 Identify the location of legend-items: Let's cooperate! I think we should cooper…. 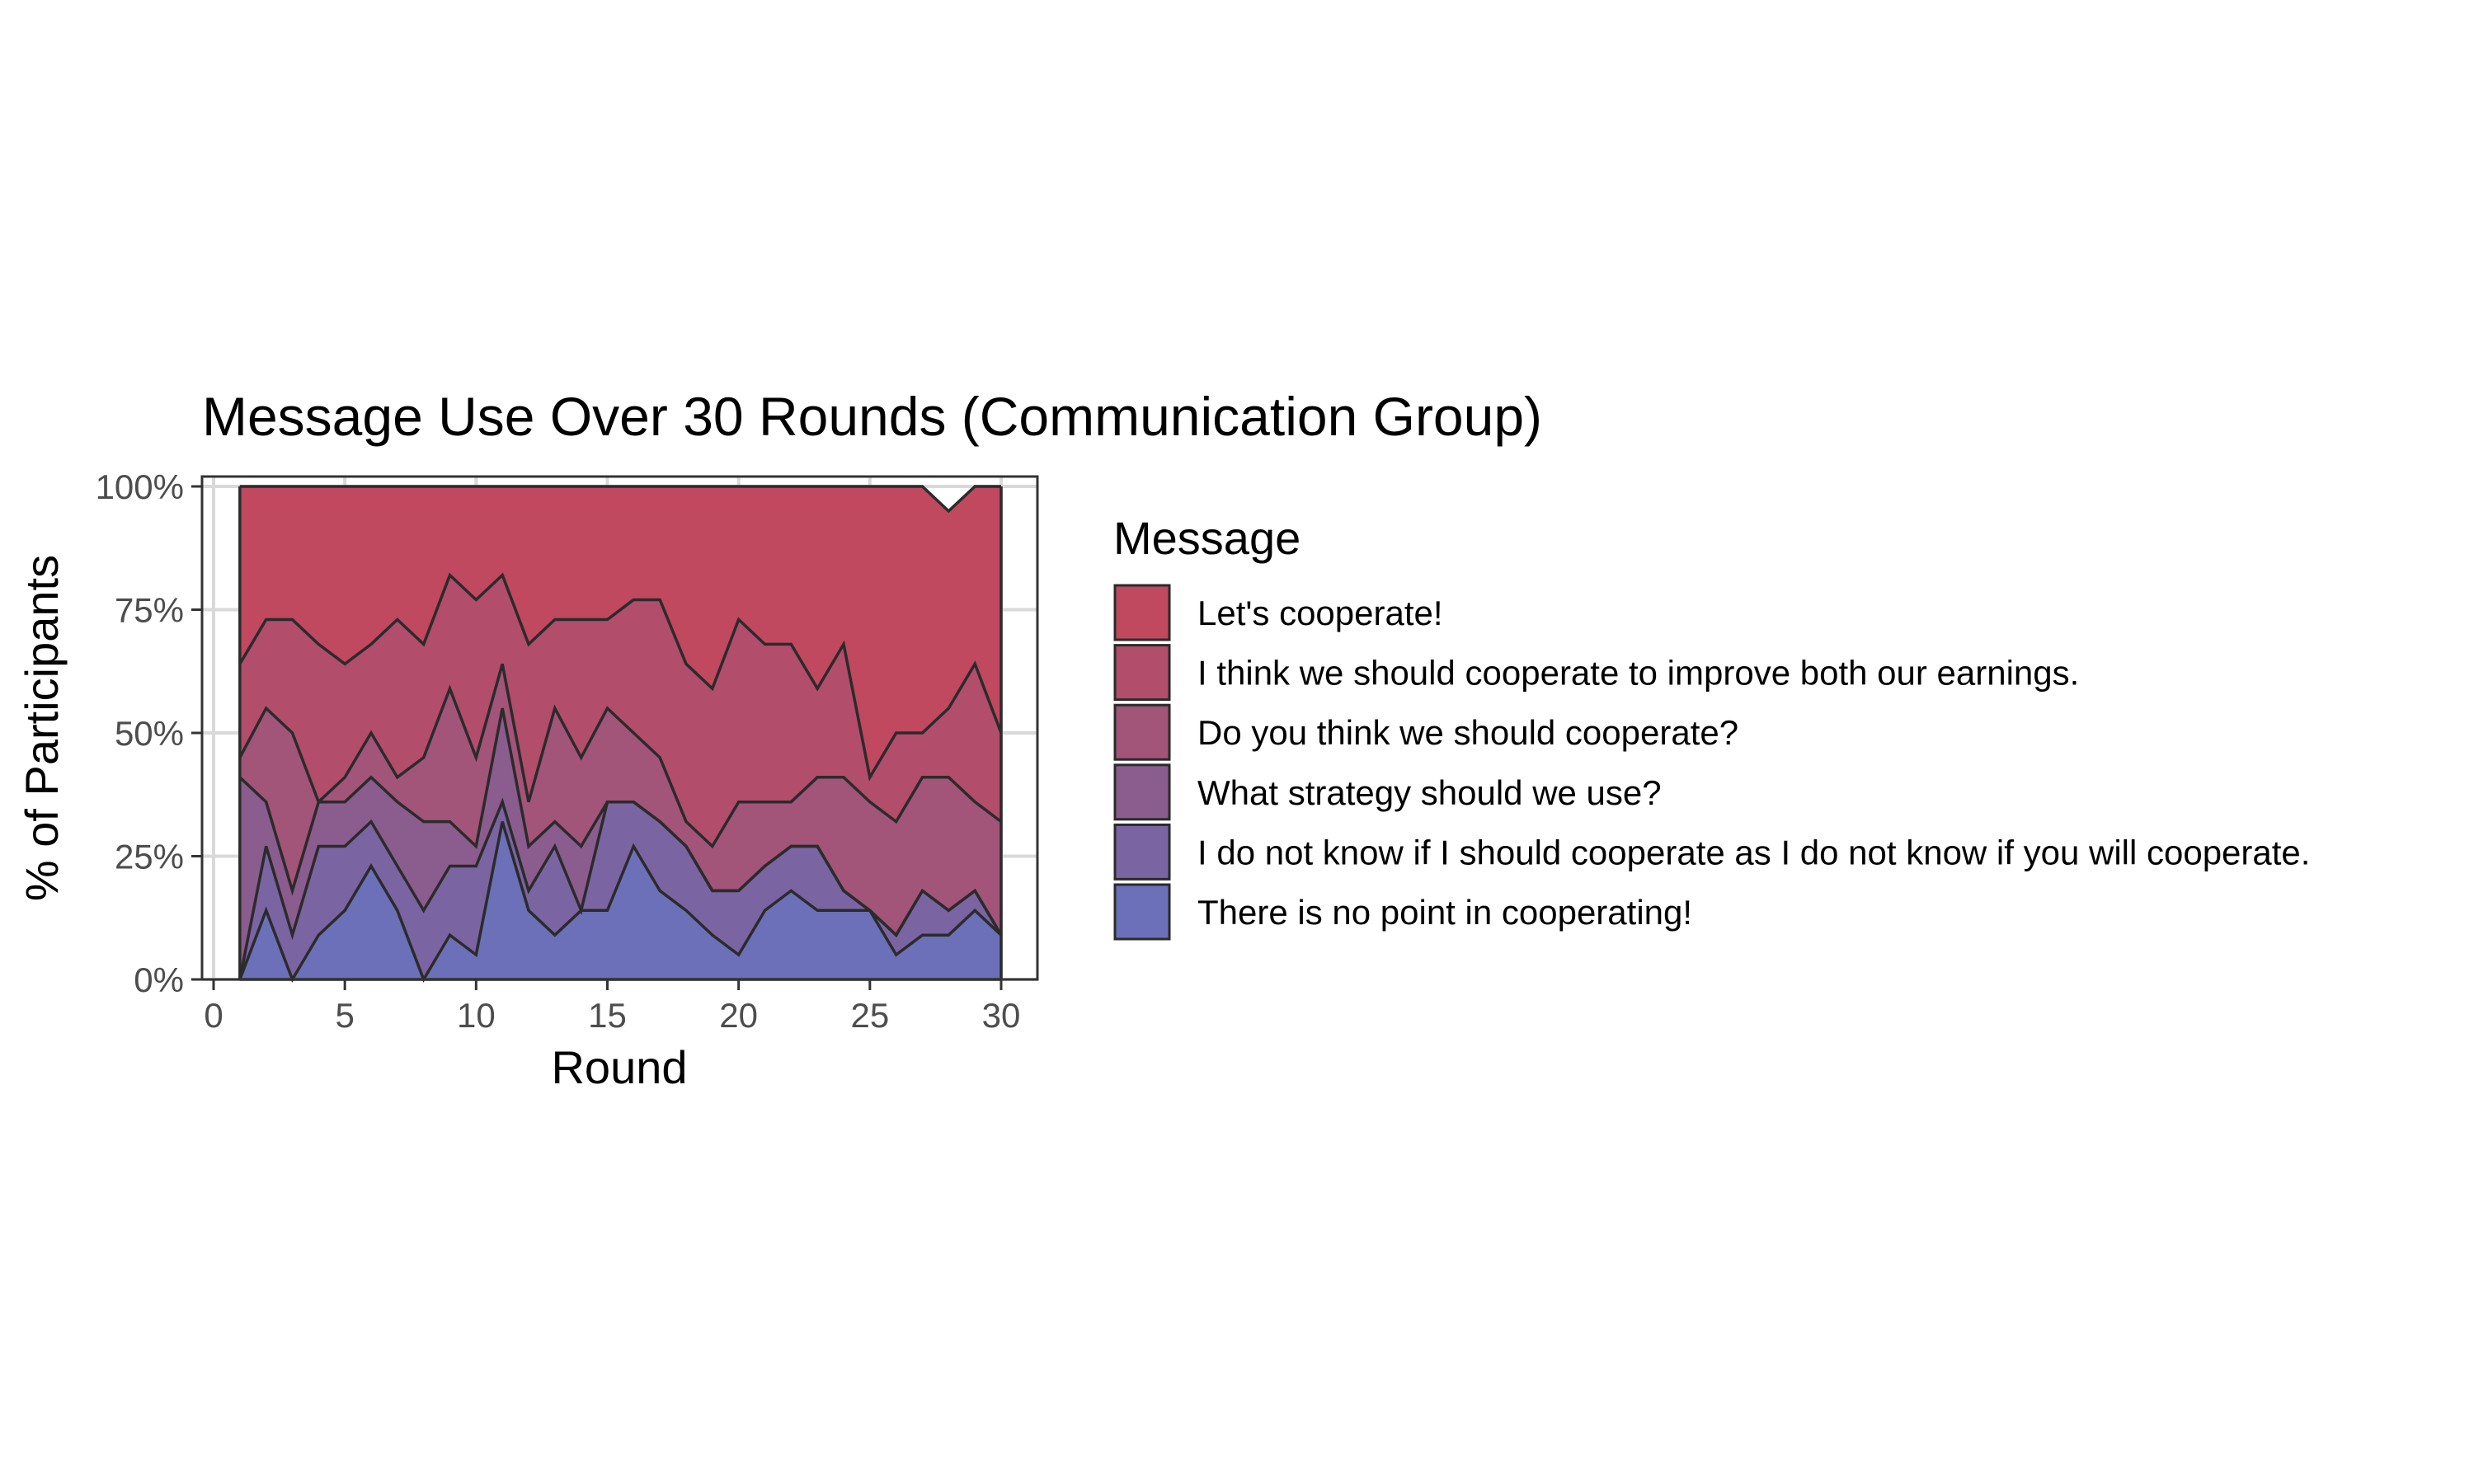
(1711, 762).